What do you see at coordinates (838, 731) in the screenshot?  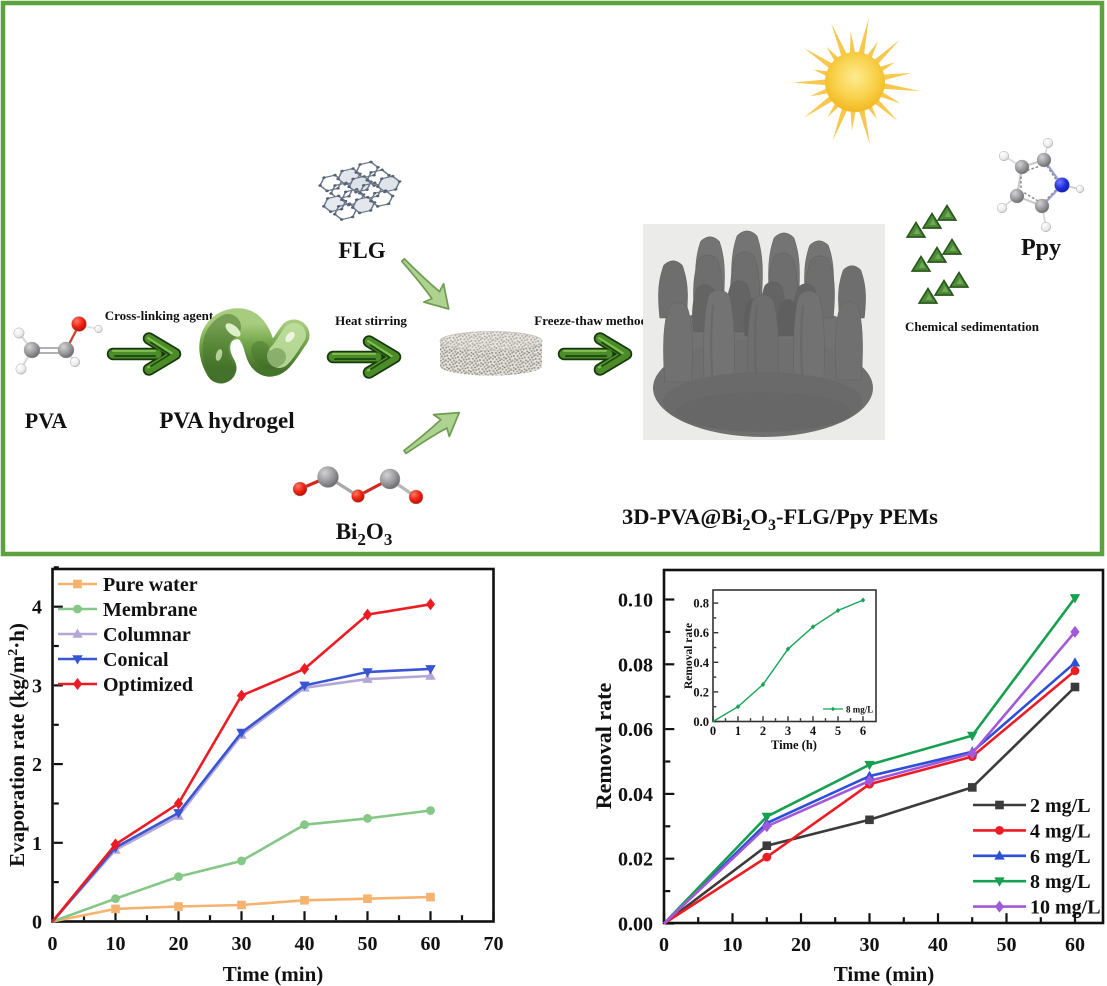 I see `svg-text: 5` at bounding box center [838, 731].